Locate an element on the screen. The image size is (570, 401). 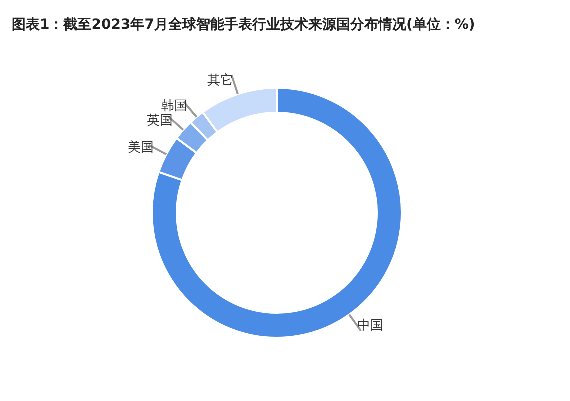
slice-label: 韩国 is located at coordinates (175, 106).